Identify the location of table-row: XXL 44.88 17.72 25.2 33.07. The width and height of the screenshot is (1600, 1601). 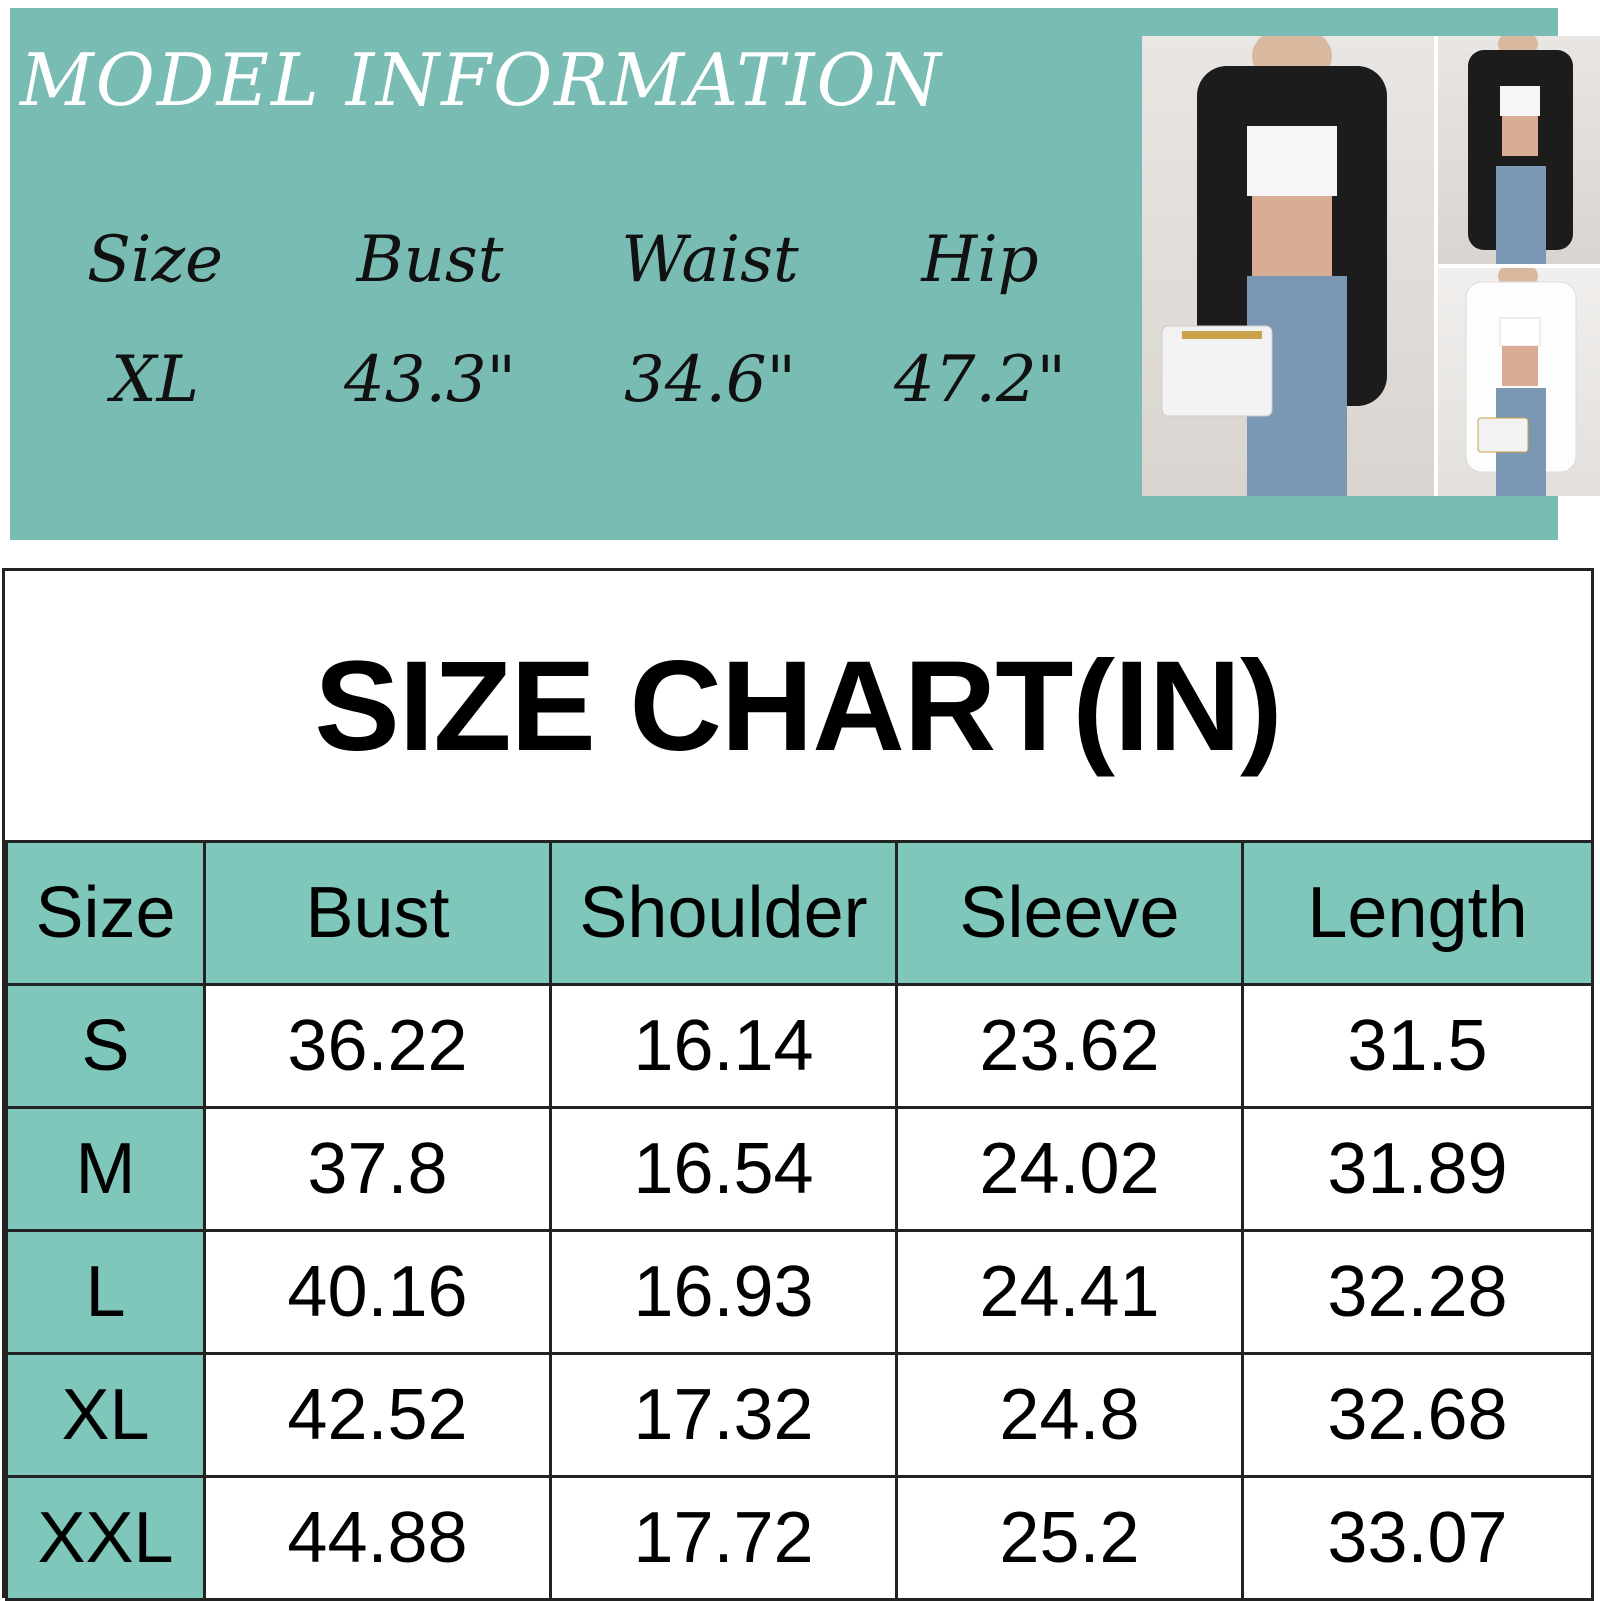
(799, 1538).